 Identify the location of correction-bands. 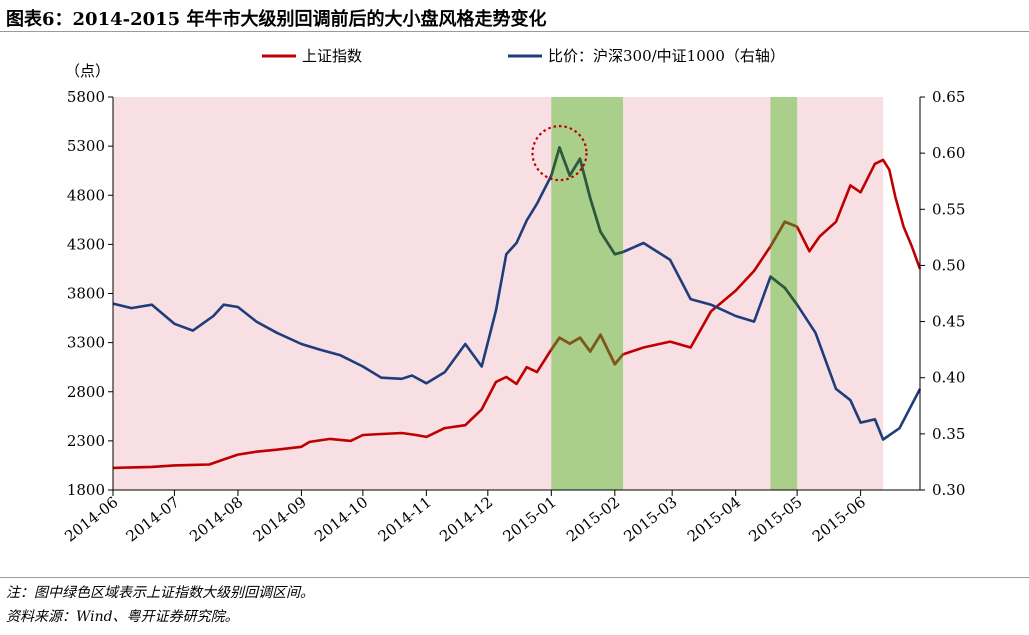
(674, 293).